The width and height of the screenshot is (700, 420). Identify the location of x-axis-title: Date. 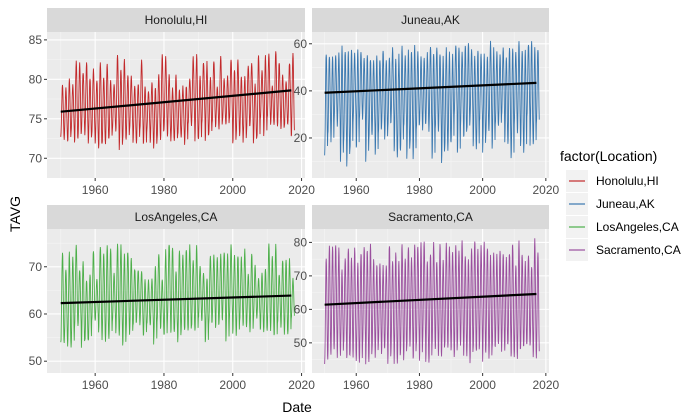
(297, 407).